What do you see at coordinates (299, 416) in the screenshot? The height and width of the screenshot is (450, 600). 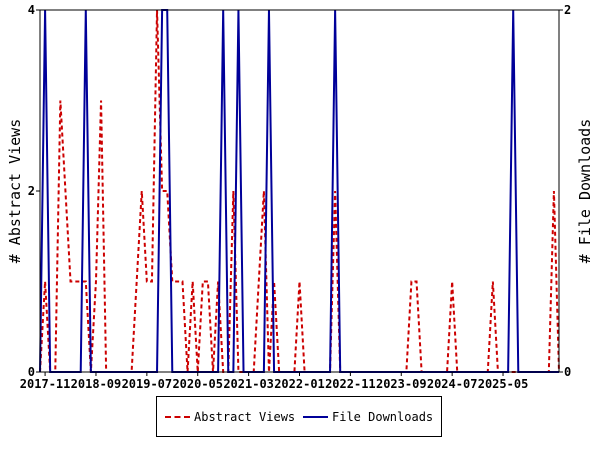 I see `legend: Abstract Views File Downloads` at bounding box center [299, 416].